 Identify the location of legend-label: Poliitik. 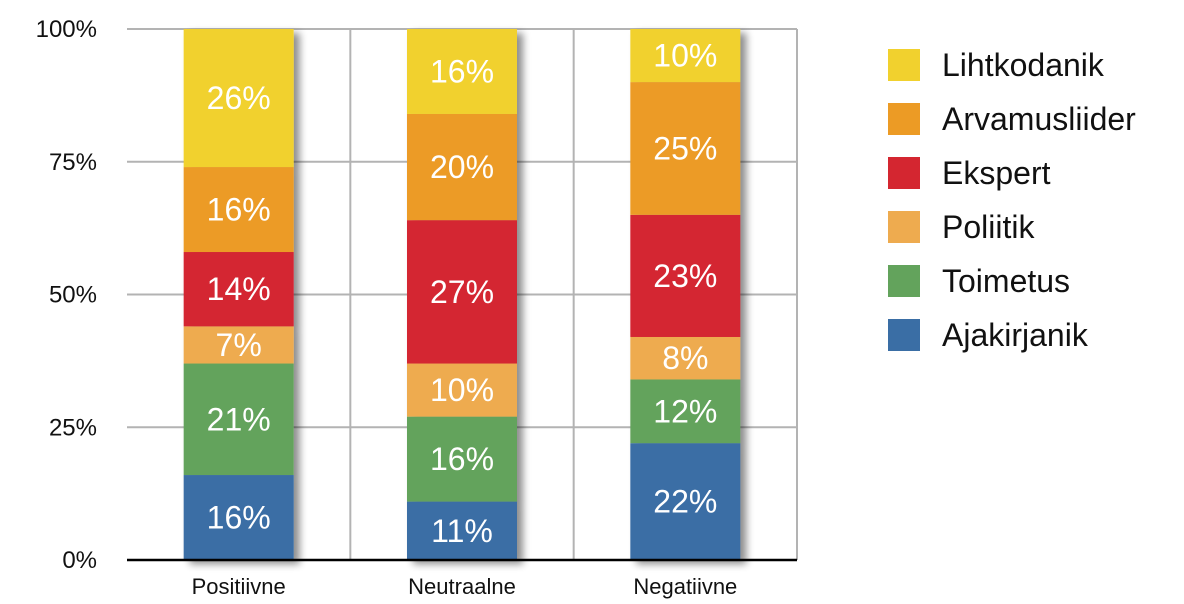
(988, 226).